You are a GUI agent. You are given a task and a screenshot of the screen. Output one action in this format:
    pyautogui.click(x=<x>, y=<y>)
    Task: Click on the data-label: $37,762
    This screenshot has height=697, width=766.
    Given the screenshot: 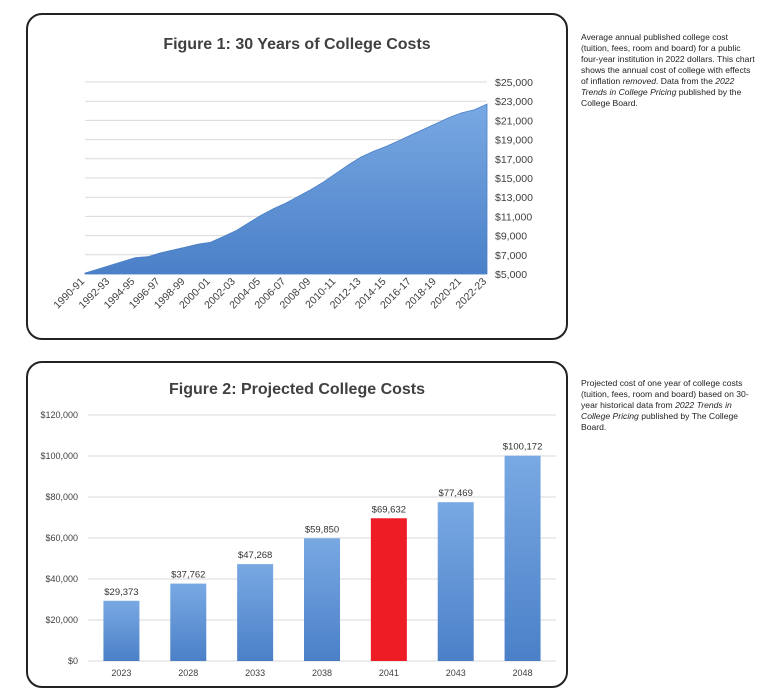 What is the action you would take?
    pyautogui.click(x=188, y=575)
    